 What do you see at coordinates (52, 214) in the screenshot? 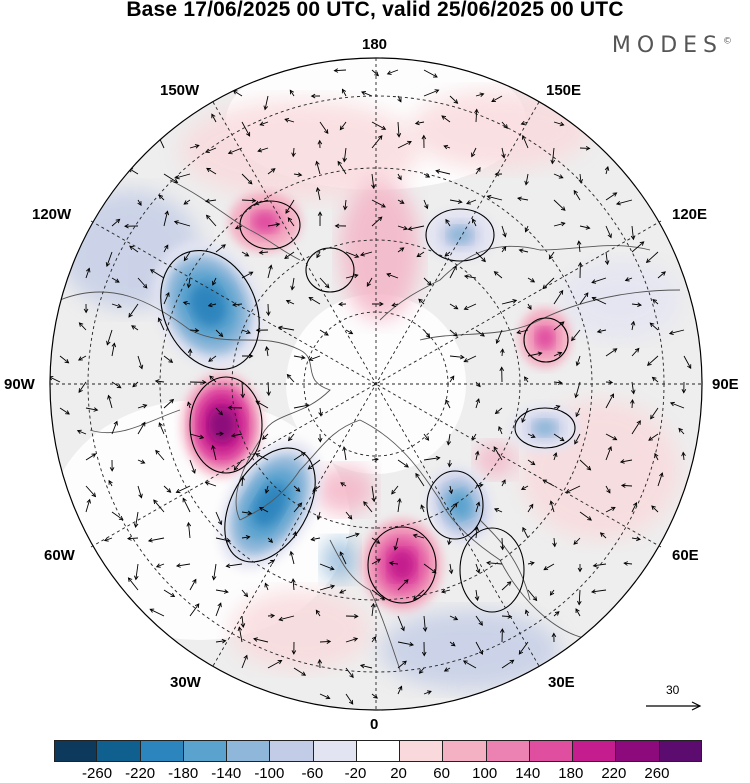
I see `lon-label-120w: 120W` at bounding box center [52, 214].